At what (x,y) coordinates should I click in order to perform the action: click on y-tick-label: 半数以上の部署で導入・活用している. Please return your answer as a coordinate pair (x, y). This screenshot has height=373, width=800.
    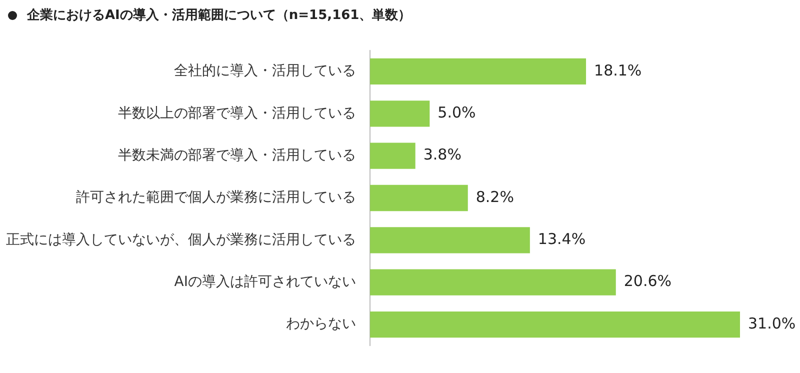
    Looking at the image, I should click on (237, 113).